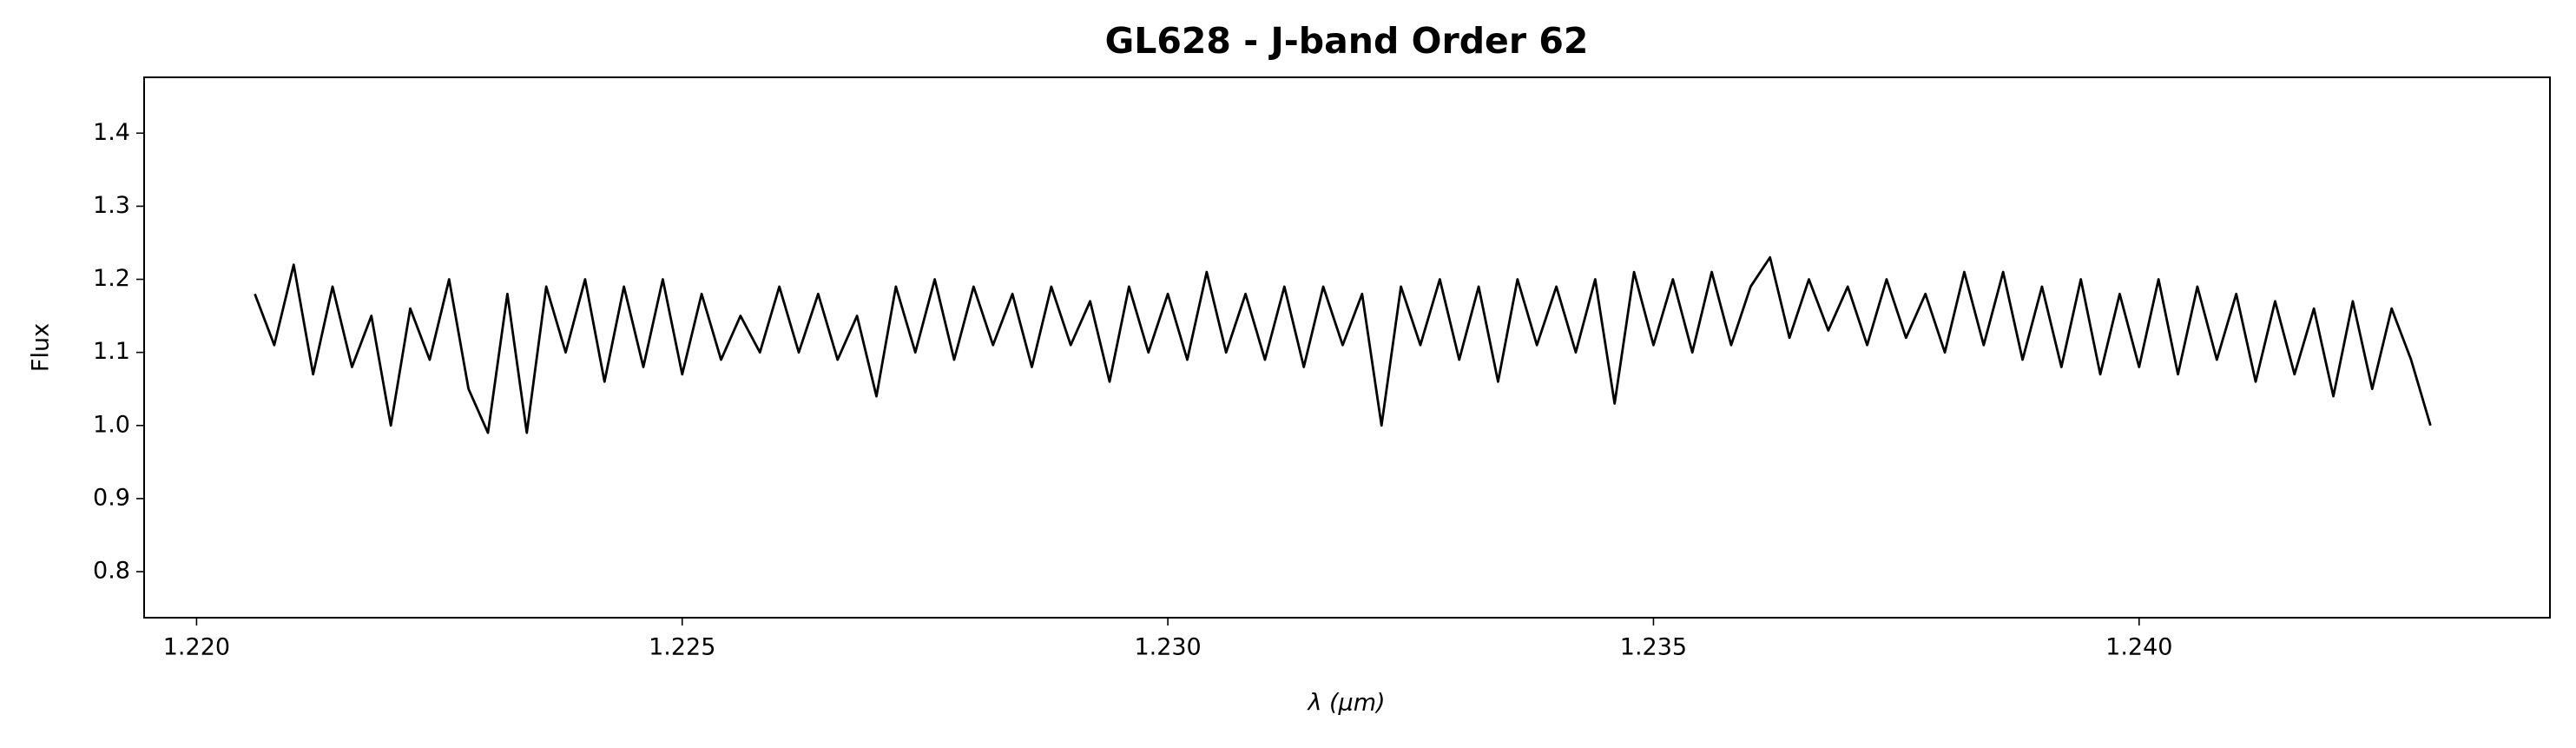 The width and height of the screenshot is (2576, 748). Describe the element at coordinates (196, 647) in the screenshot. I see `x-tick-label: 1.220` at that location.